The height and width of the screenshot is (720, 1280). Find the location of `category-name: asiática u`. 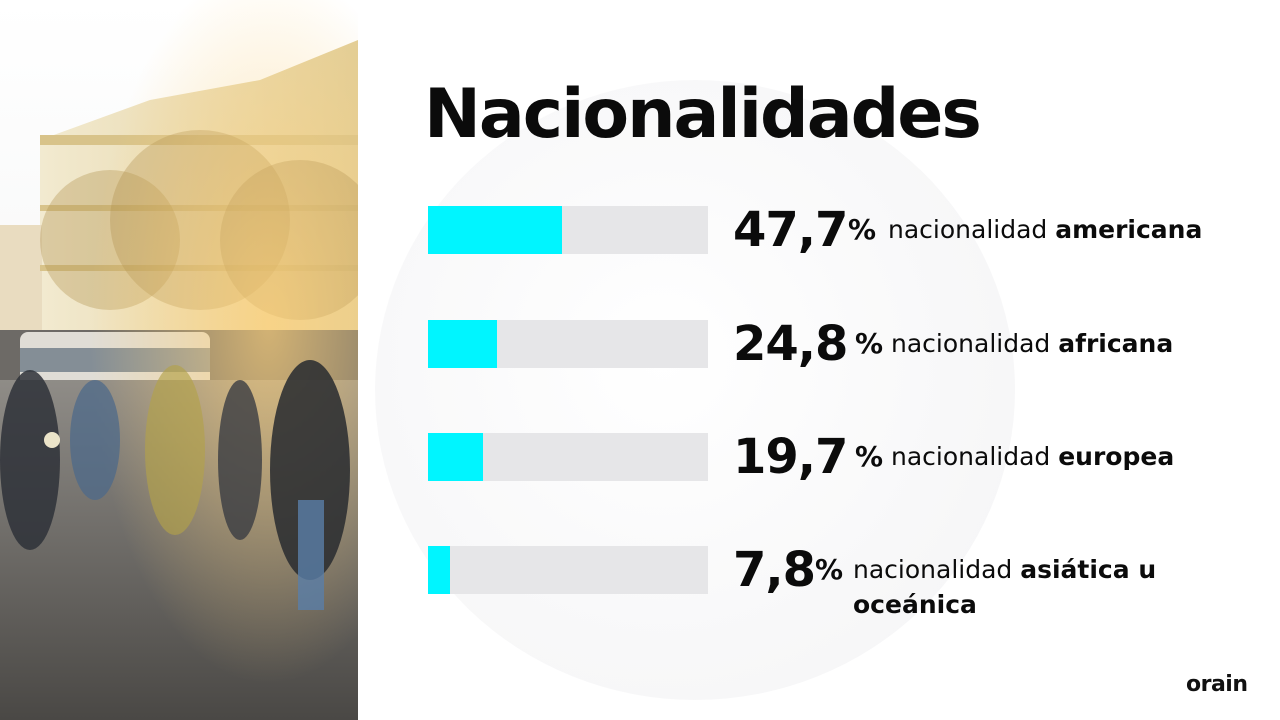

category-name: asiática u is located at coordinates (1088, 569).